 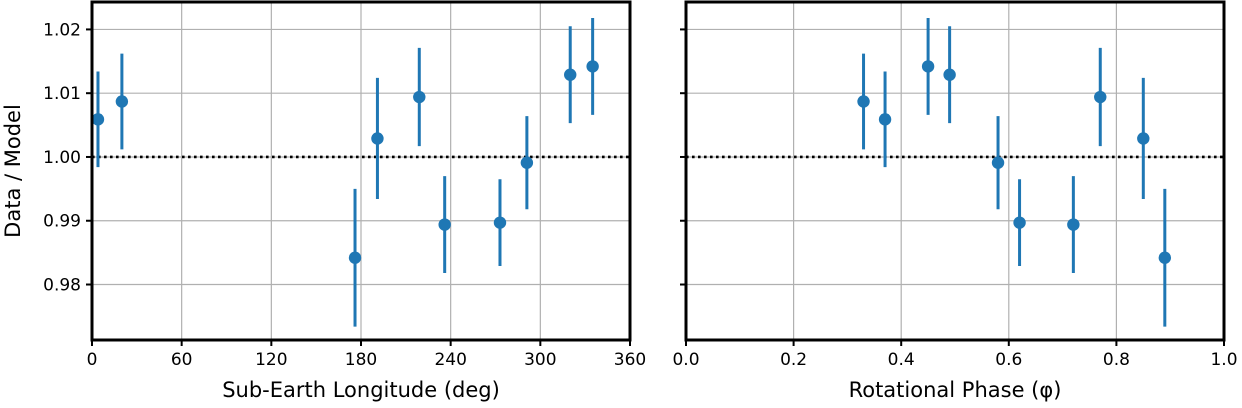 I want to click on x-tick-label: 0.0, so click(x=685, y=360).